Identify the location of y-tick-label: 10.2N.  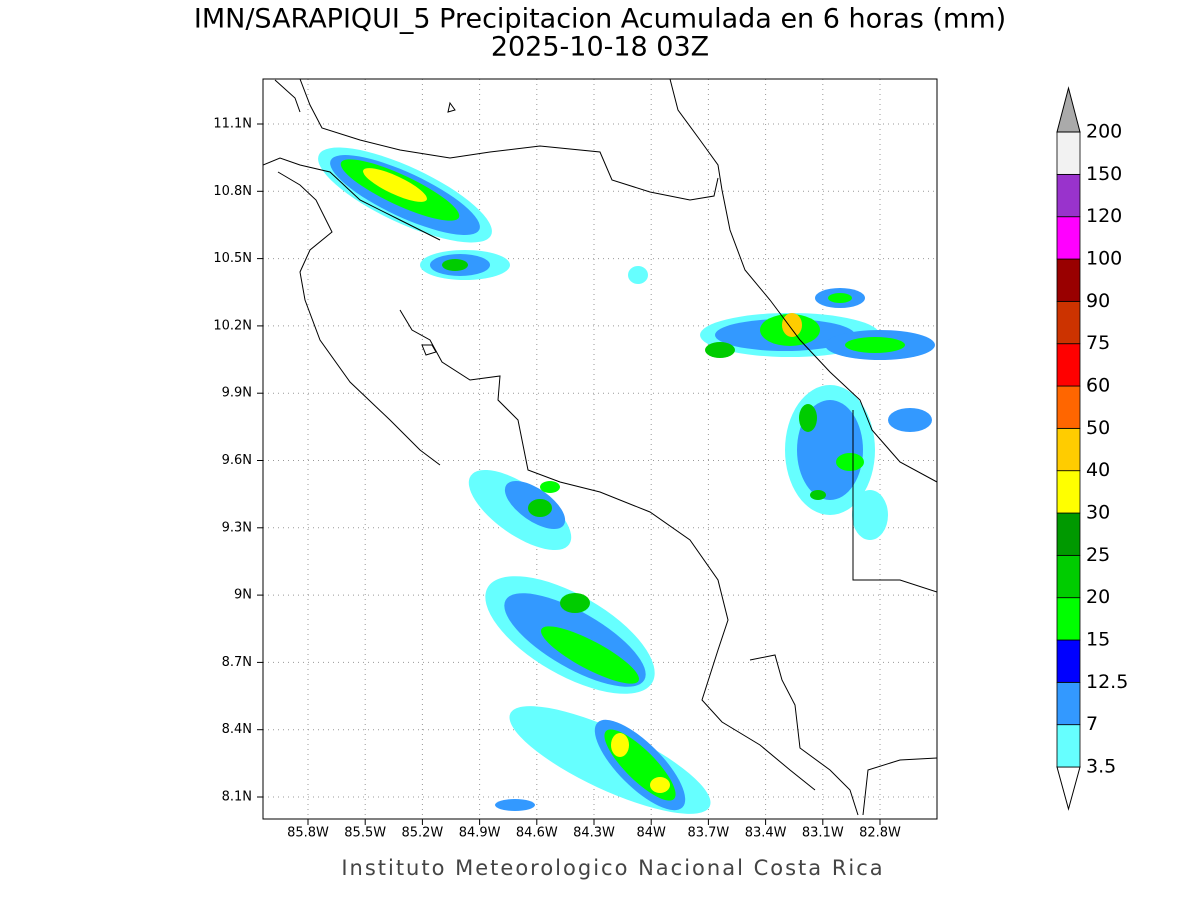
(232, 325).